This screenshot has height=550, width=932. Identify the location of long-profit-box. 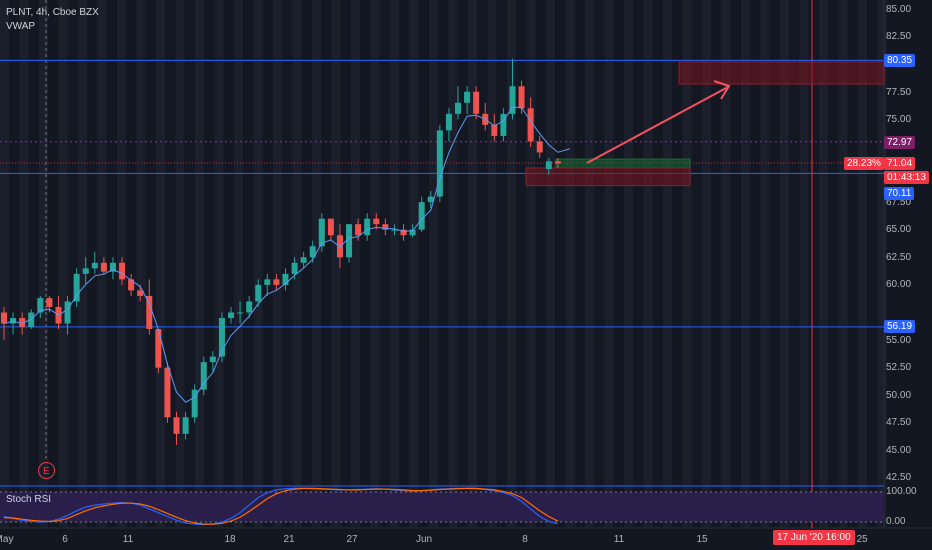
(623, 163).